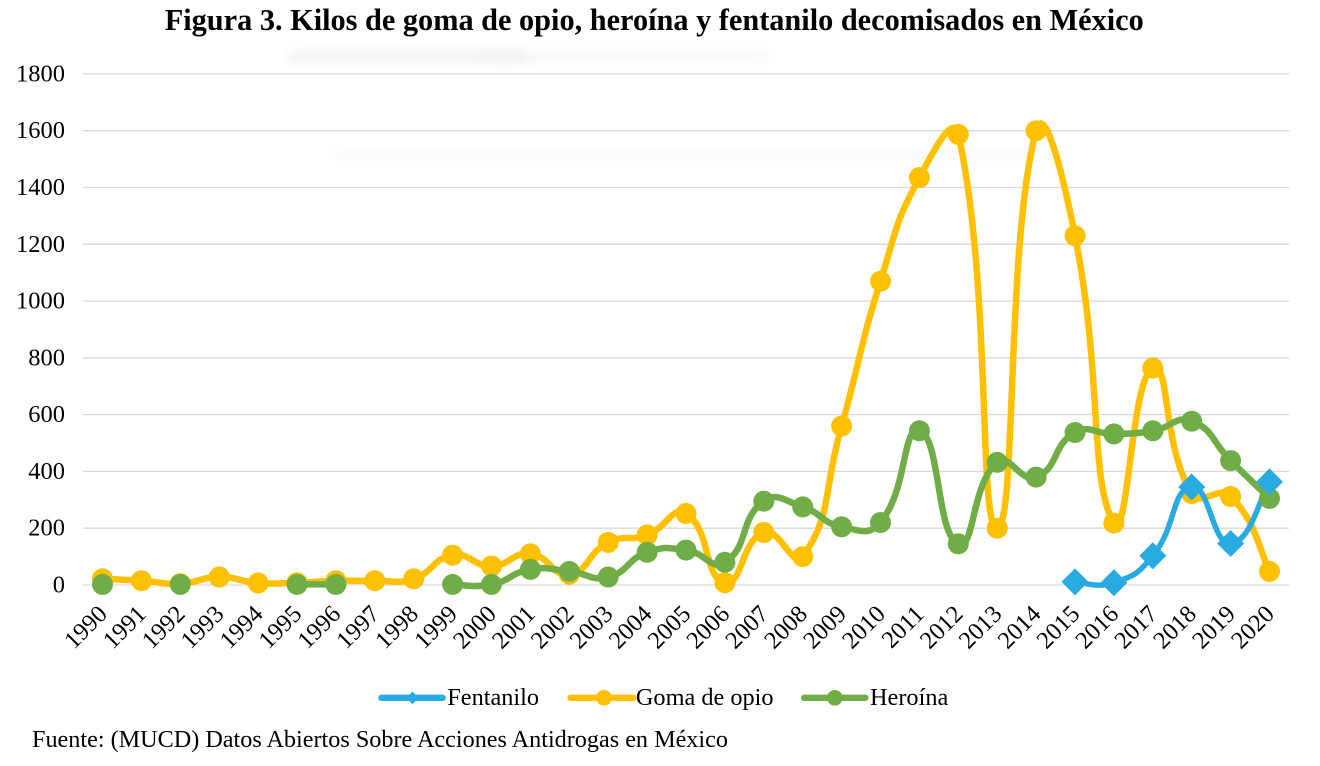  What do you see at coordinates (493, 697) in the screenshot?
I see `svg-text: Fentanilo` at bounding box center [493, 697].